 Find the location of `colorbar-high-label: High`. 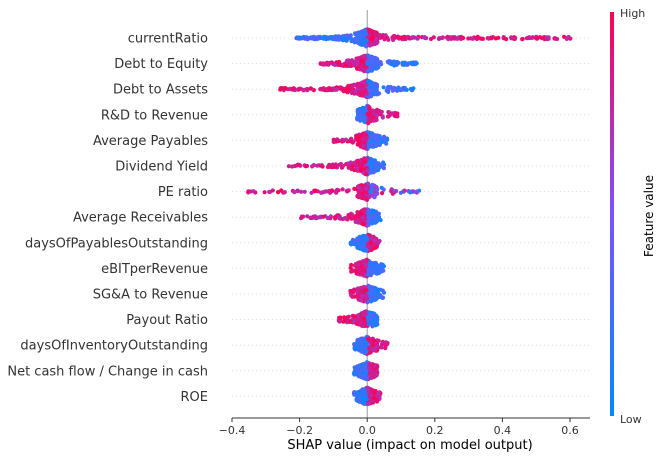

colorbar-high-label: High is located at coordinates (632, 13).